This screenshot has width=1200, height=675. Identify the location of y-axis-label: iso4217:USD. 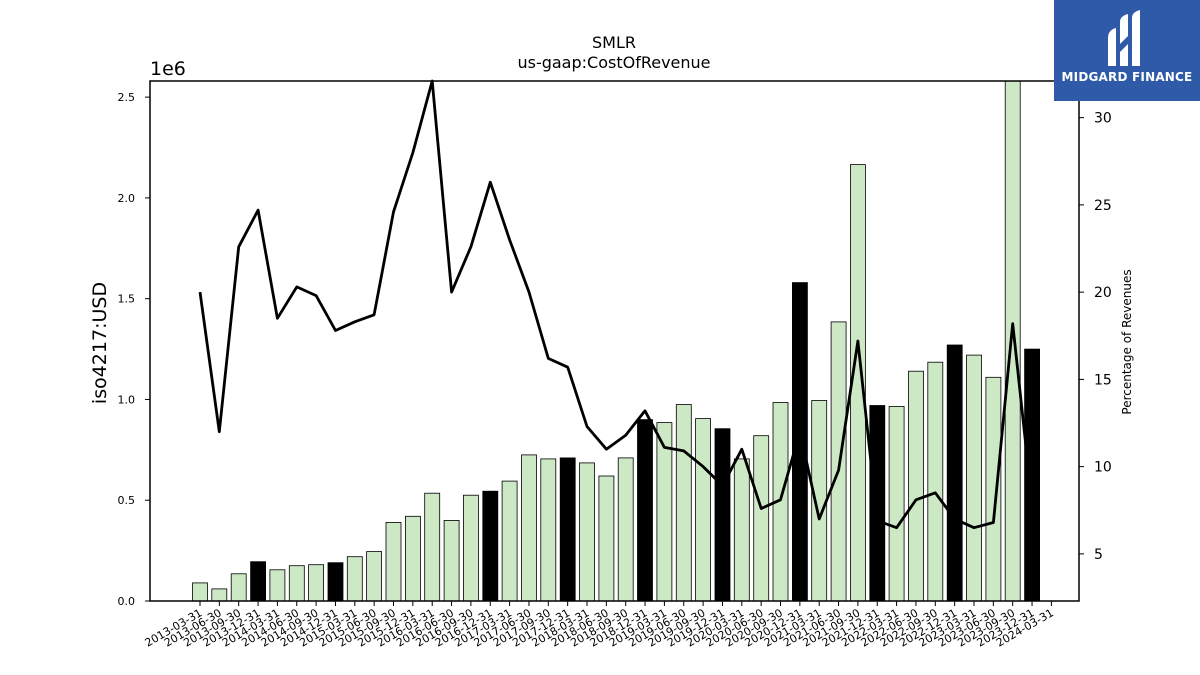
(100, 343).